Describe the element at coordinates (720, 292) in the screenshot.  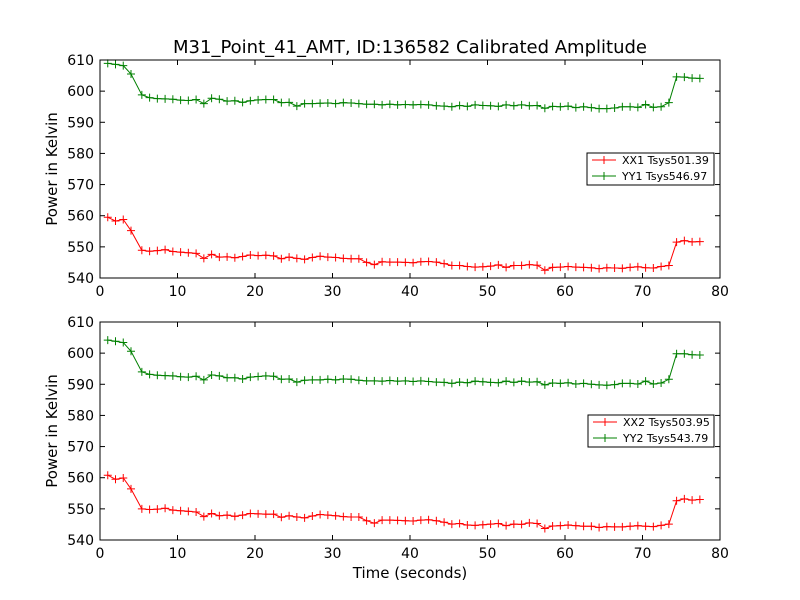
I see `top-x-tick-label: 80` at that location.